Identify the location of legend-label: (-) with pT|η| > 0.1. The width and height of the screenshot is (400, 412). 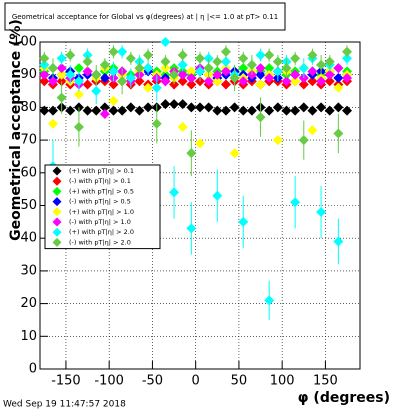
(100, 181).